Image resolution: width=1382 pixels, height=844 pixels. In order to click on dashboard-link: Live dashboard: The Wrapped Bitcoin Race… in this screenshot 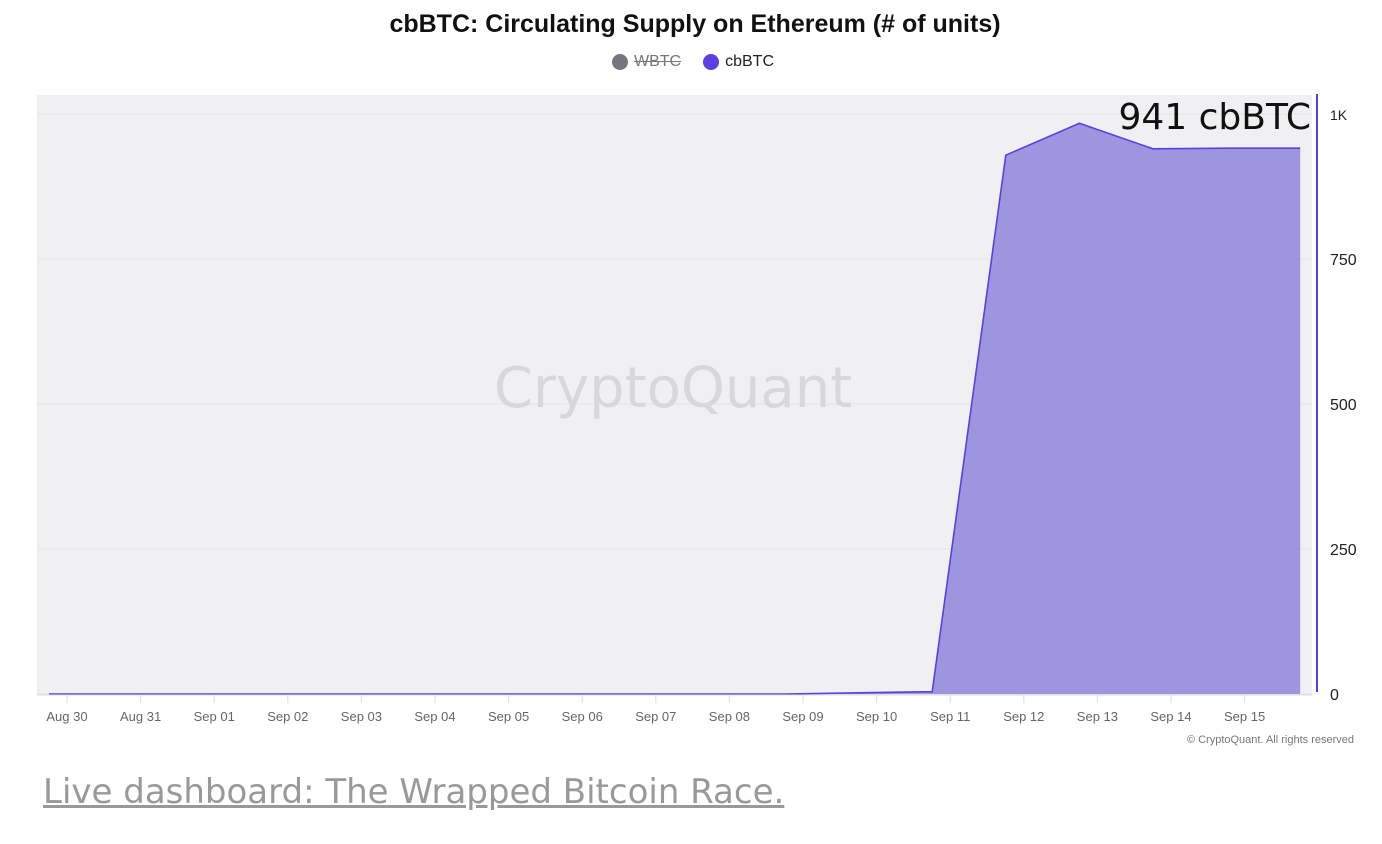, I will do `click(414, 792)`.